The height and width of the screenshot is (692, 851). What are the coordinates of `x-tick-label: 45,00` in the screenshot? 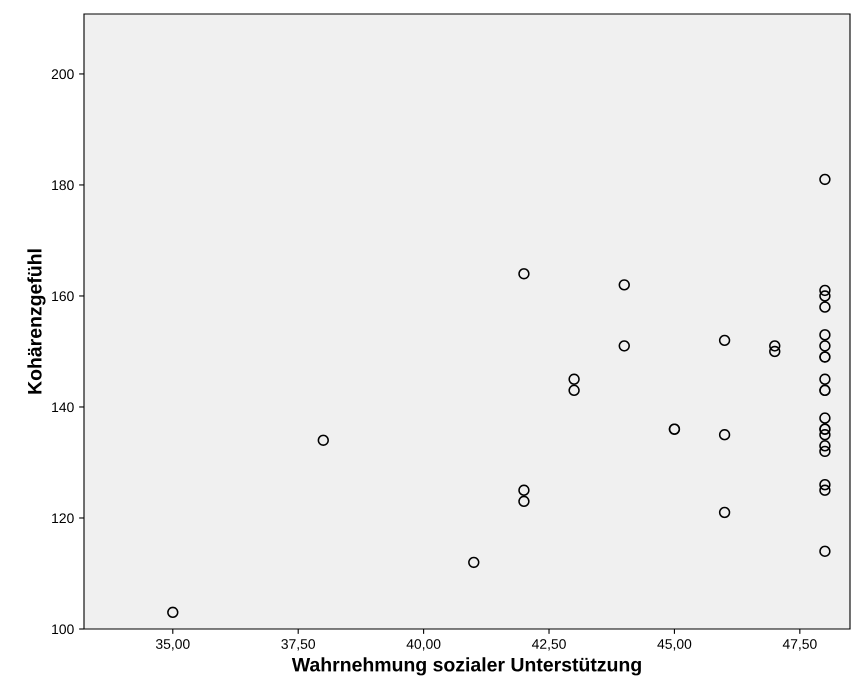 It's located at (674, 645).